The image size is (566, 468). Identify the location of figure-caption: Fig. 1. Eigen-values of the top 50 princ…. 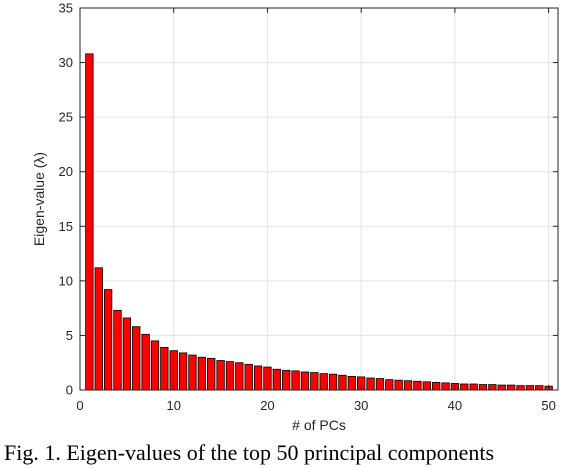
(249, 452).